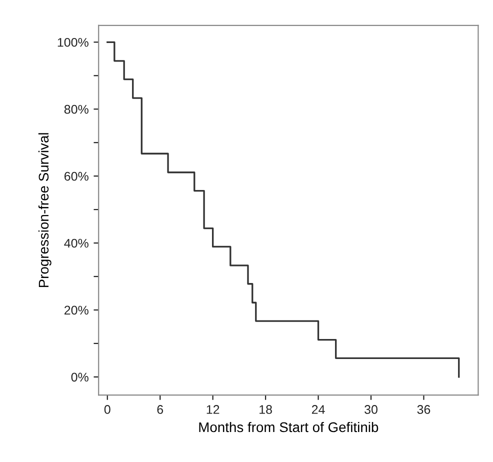  Describe the element at coordinates (76, 310) in the screenshot. I see `y-tick-label: 20%` at that location.